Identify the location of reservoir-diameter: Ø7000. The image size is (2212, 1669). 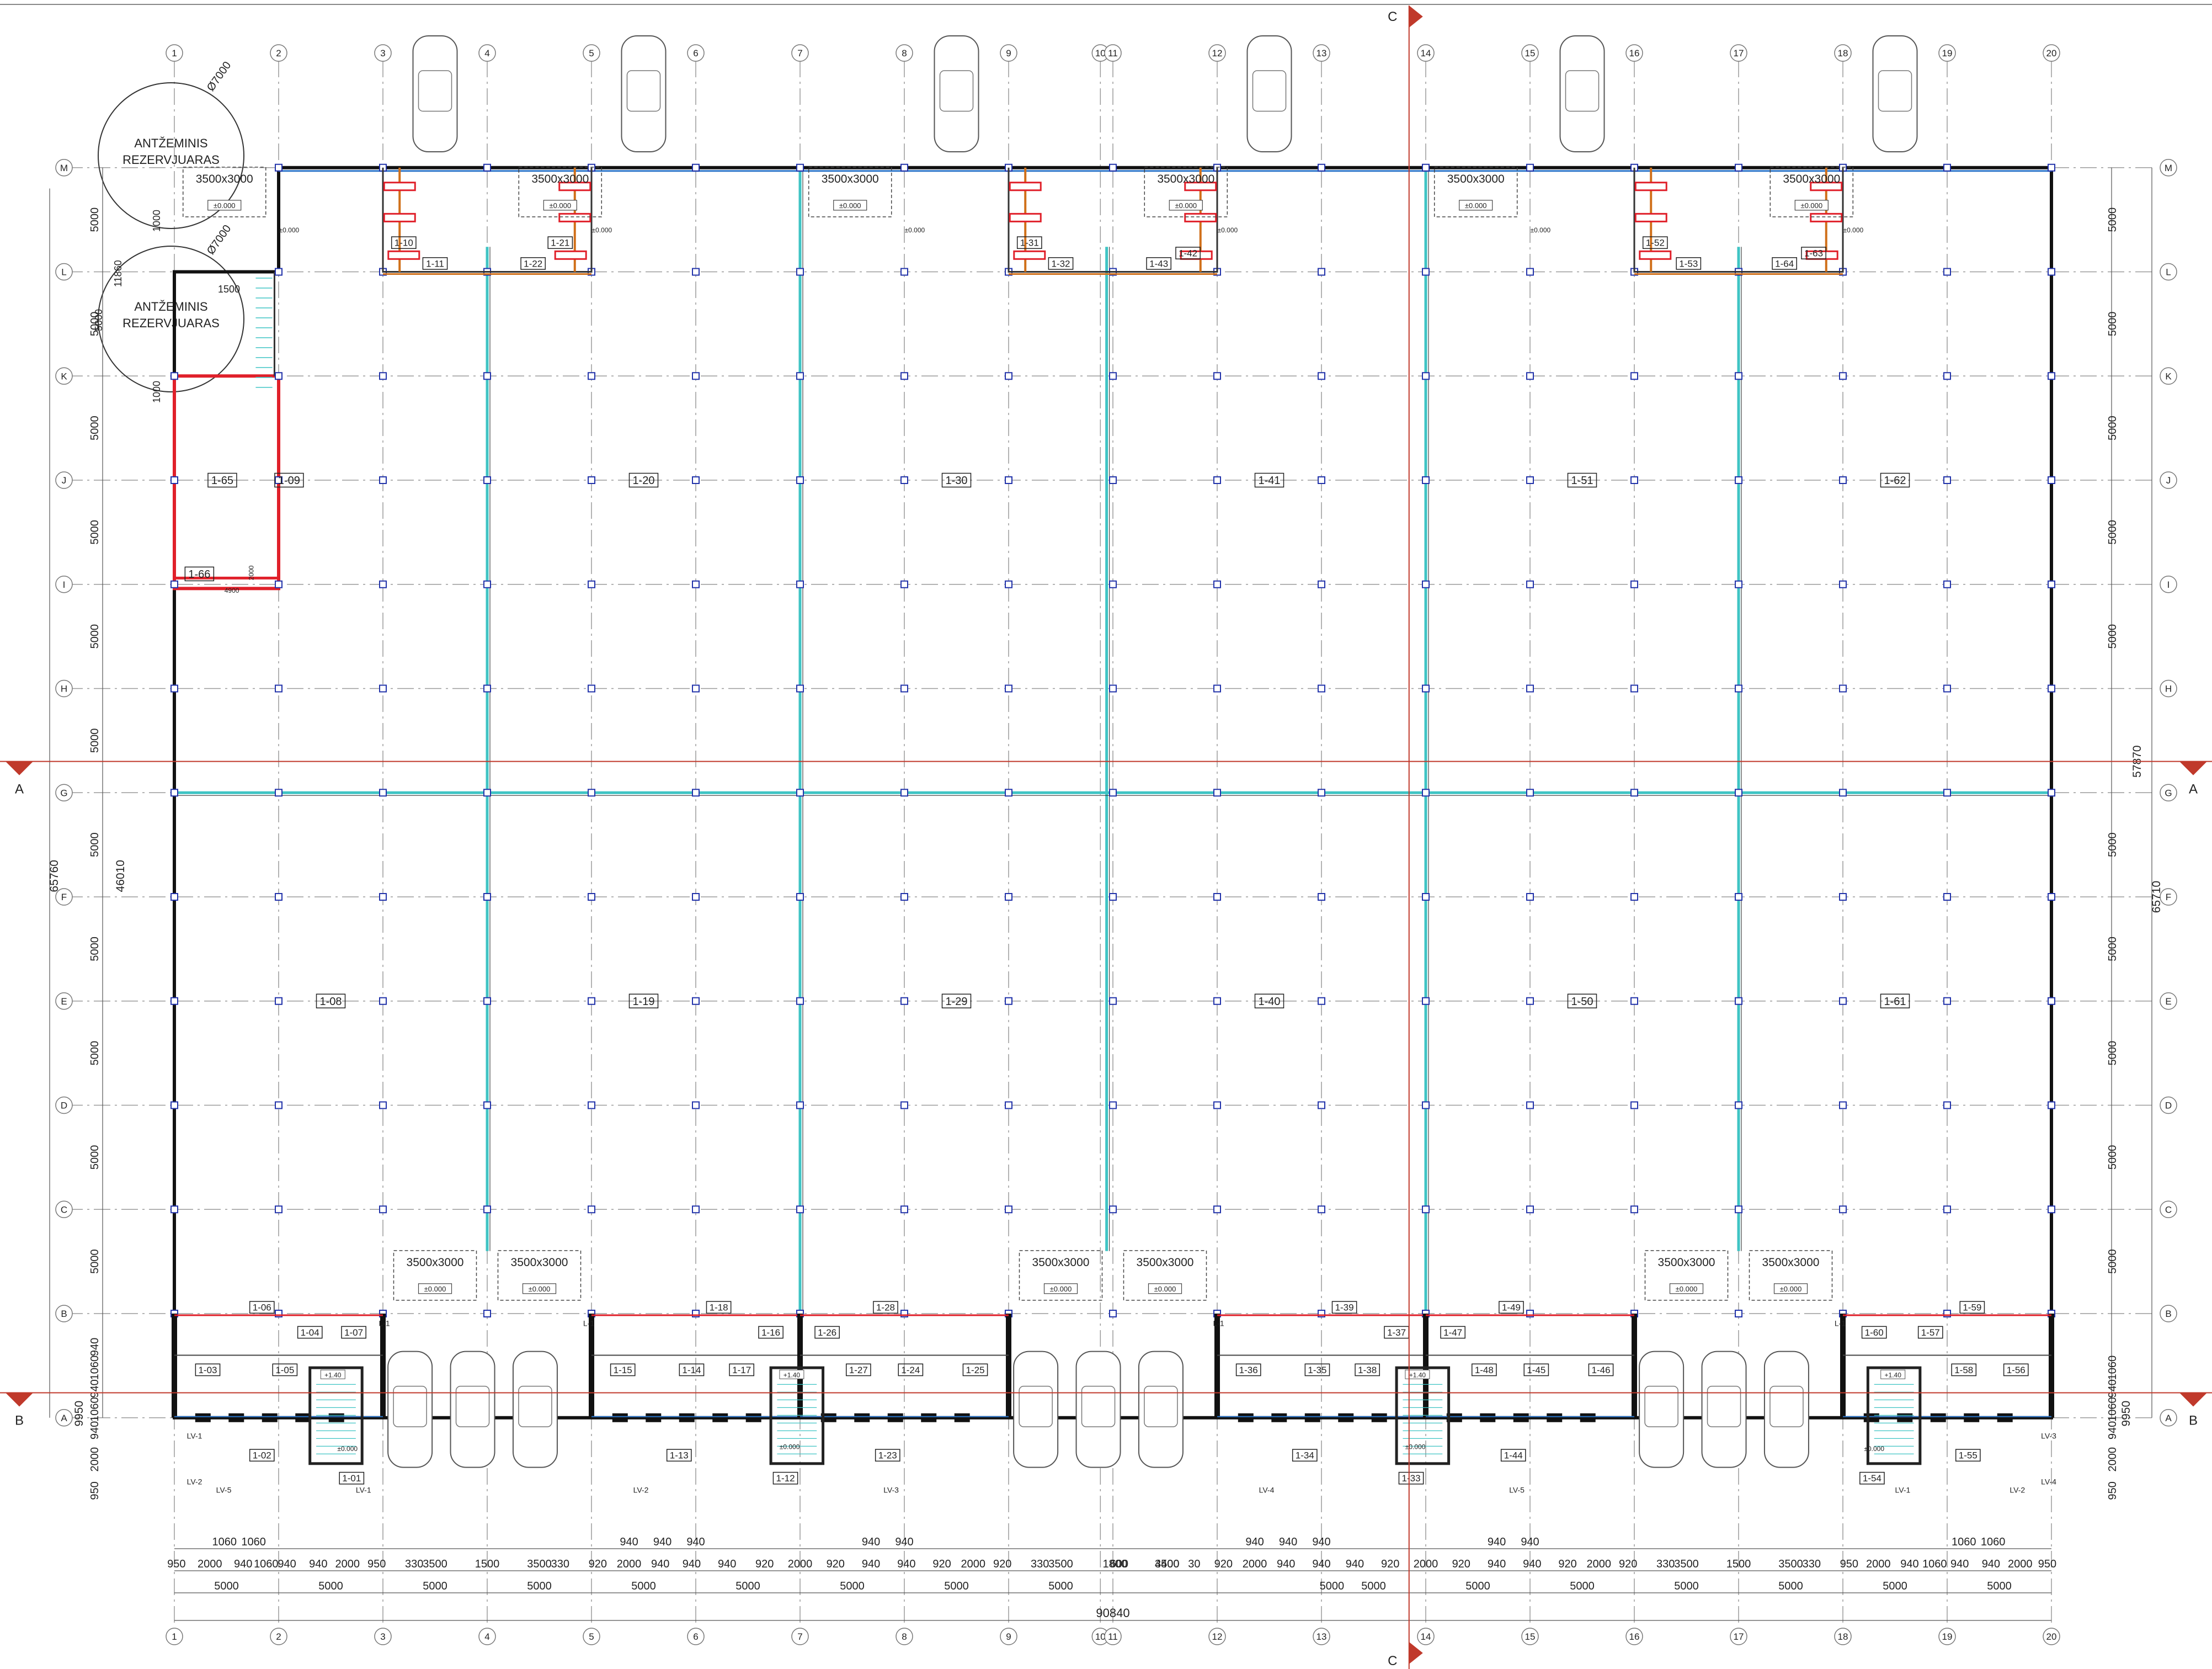
(219, 77).